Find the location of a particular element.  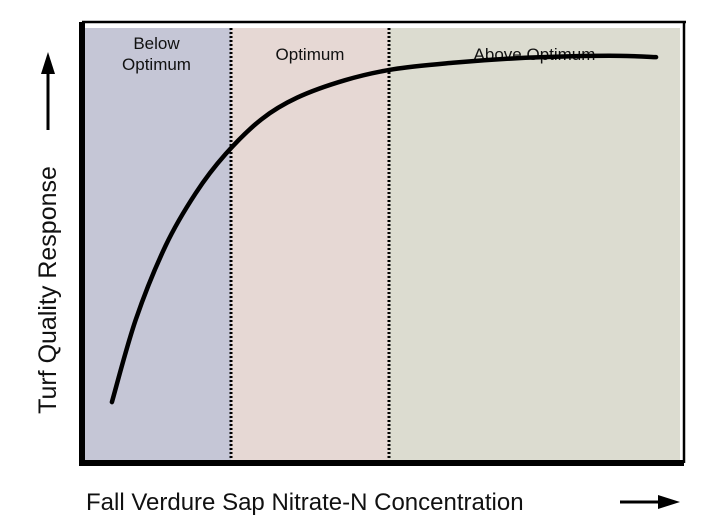

zone-1-label-line-2: Optimum is located at coordinates (156, 64).